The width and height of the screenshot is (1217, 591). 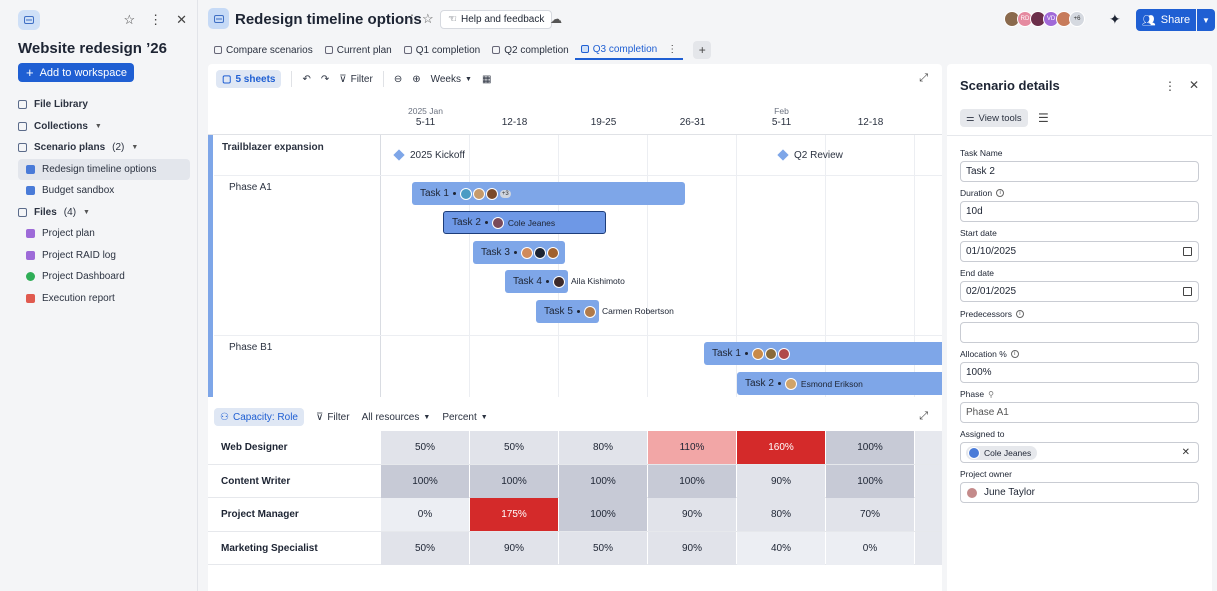 What do you see at coordinates (496, 19) in the screenshot?
I see `help-and-feedback-button: ☜ Help and feedback` at bounding box center [496, 19].